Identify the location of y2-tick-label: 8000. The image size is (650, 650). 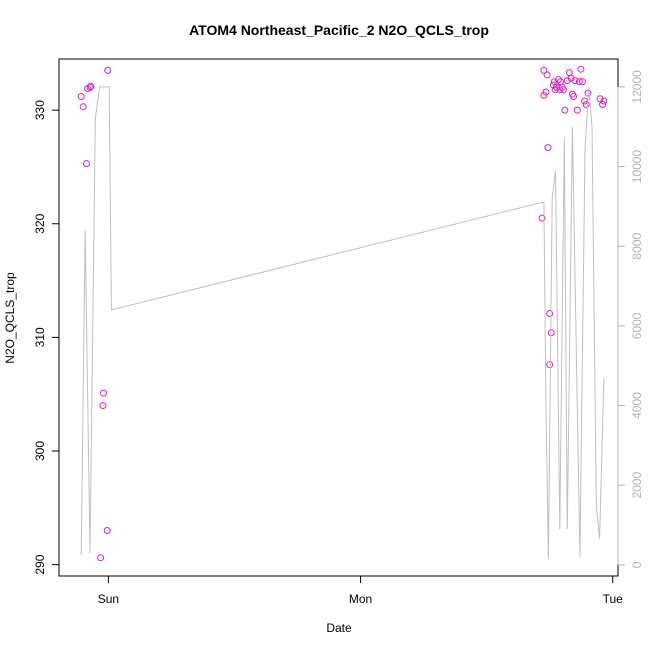
(637, 246).